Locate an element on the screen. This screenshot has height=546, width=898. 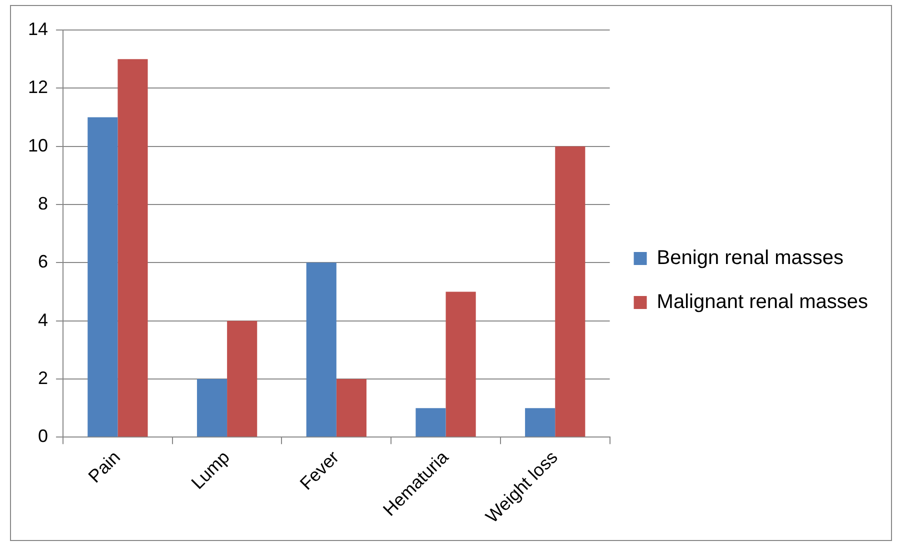
y-tick-label: 14 is located at coordinates (38, 28).